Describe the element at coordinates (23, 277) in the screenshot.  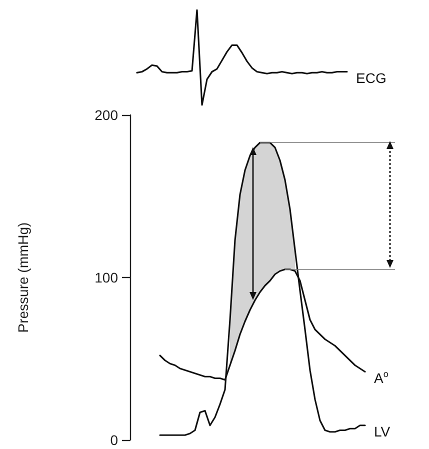
I see `y-axis-title: Pressure (mmHg)` at that location.